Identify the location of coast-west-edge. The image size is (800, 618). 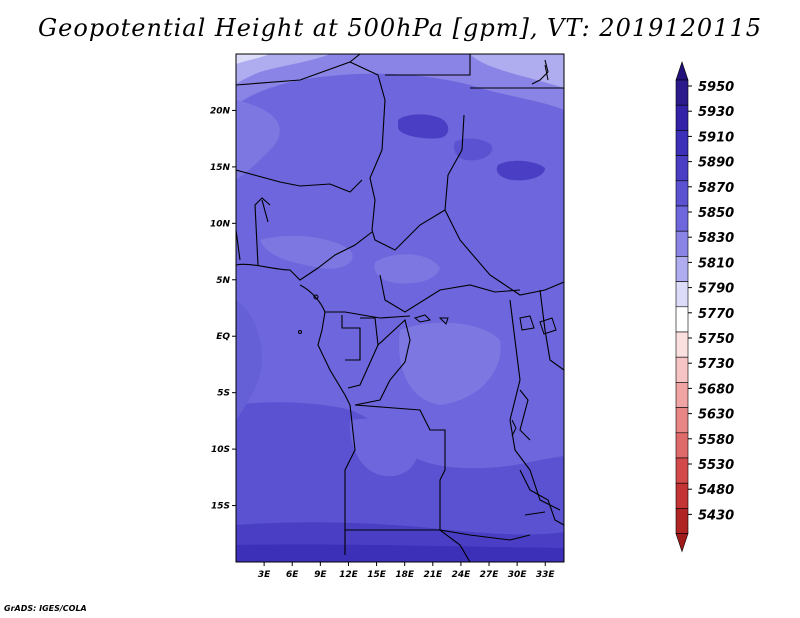
(238, 284).